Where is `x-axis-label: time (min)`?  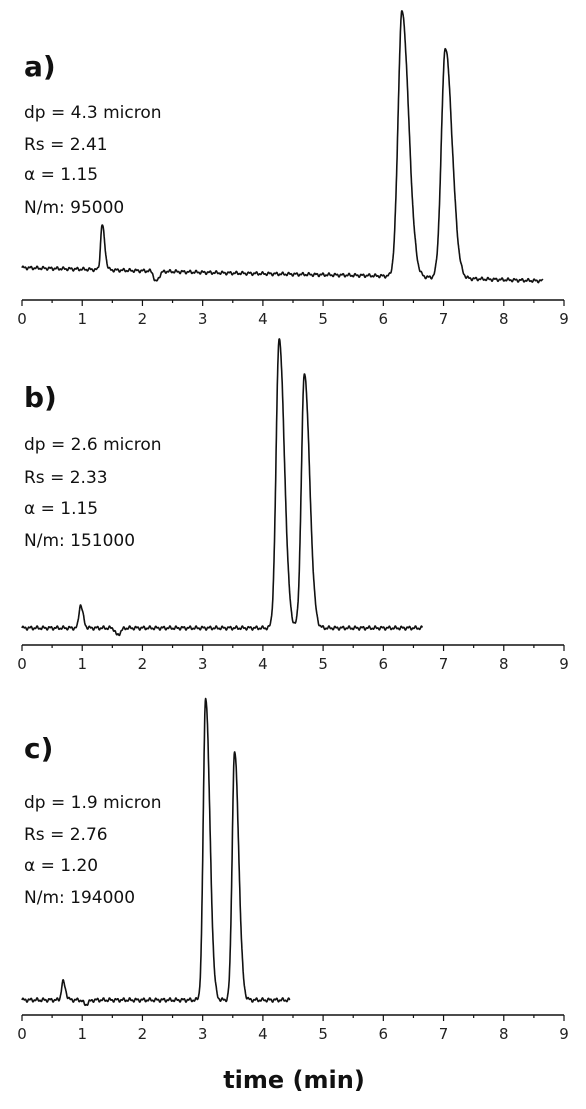
x-axis-label: time (min) is located at coordinates (294, 1080).